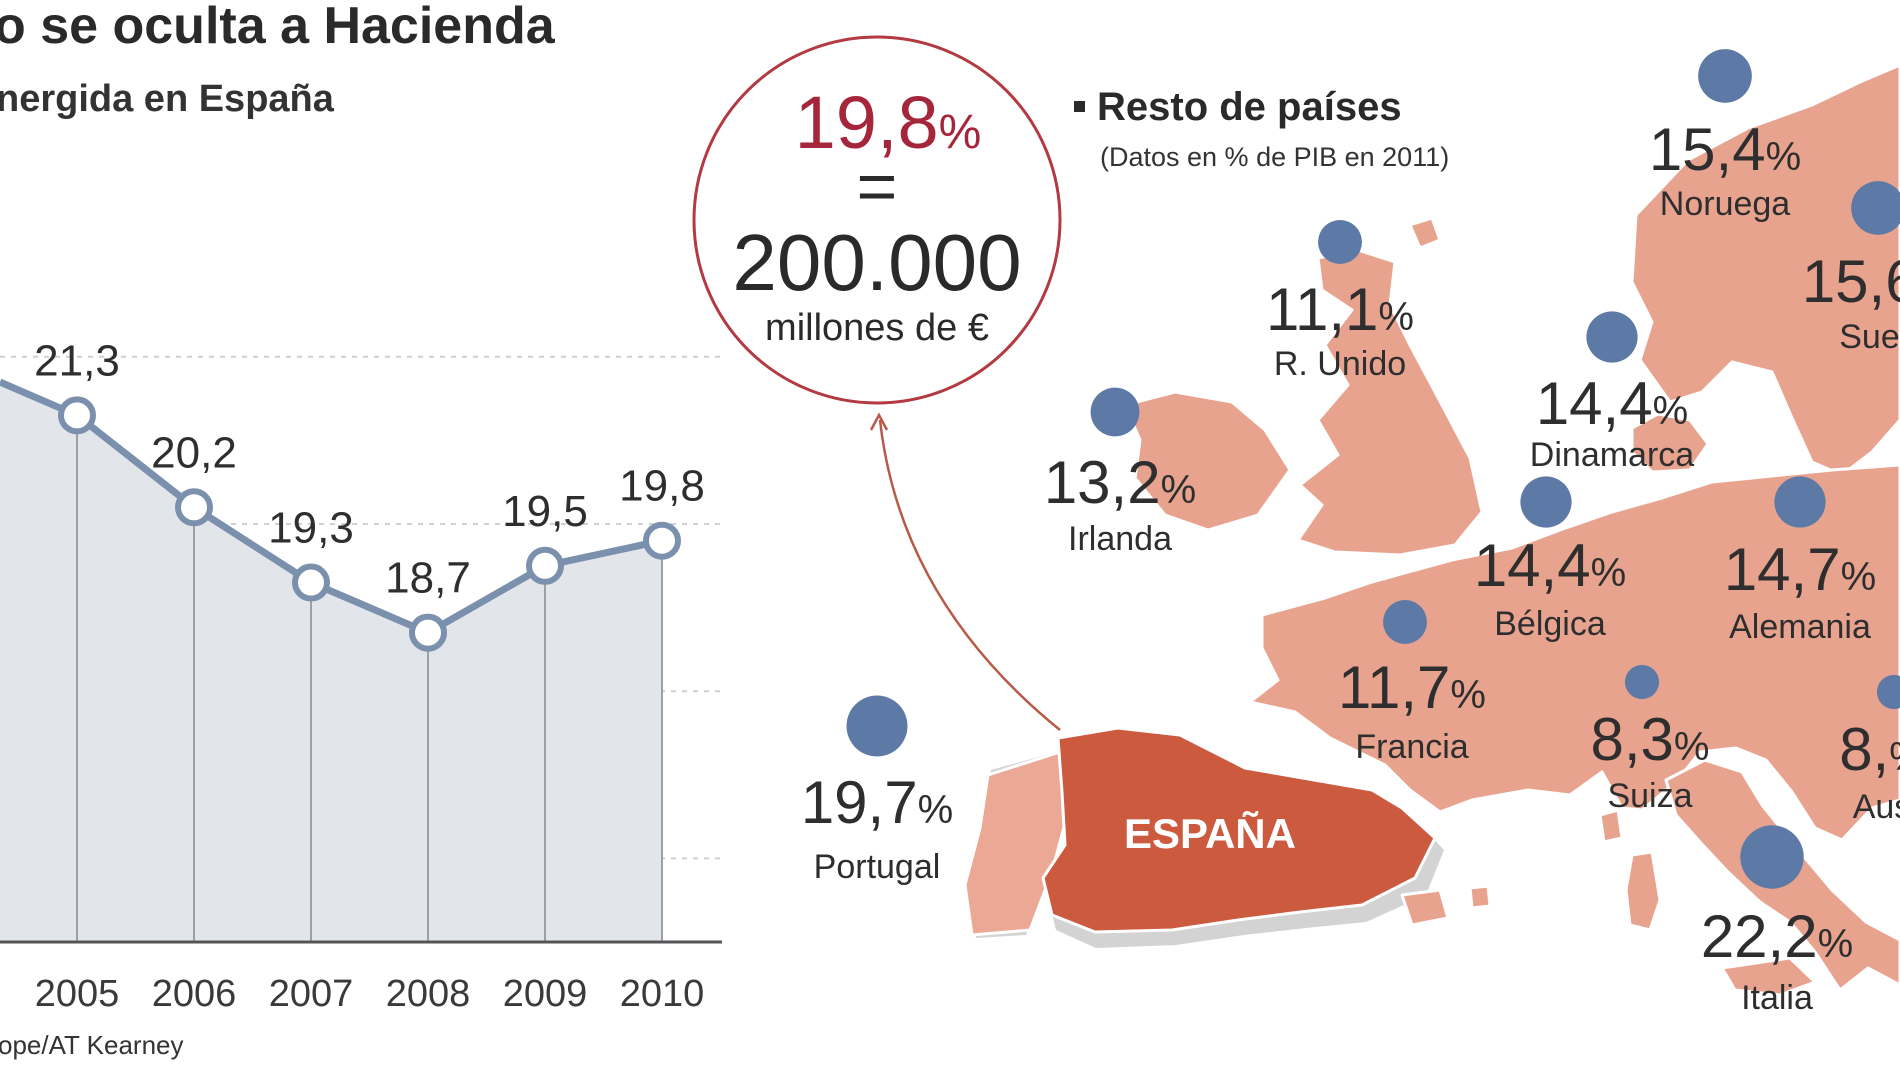 The width and height of the screenshot is (1900, 1069). What do you see at coordinates (1120, 539) in the screenshot?
I see `country-name-irlanda: Irlanda` at bounding box center [1120, 539].